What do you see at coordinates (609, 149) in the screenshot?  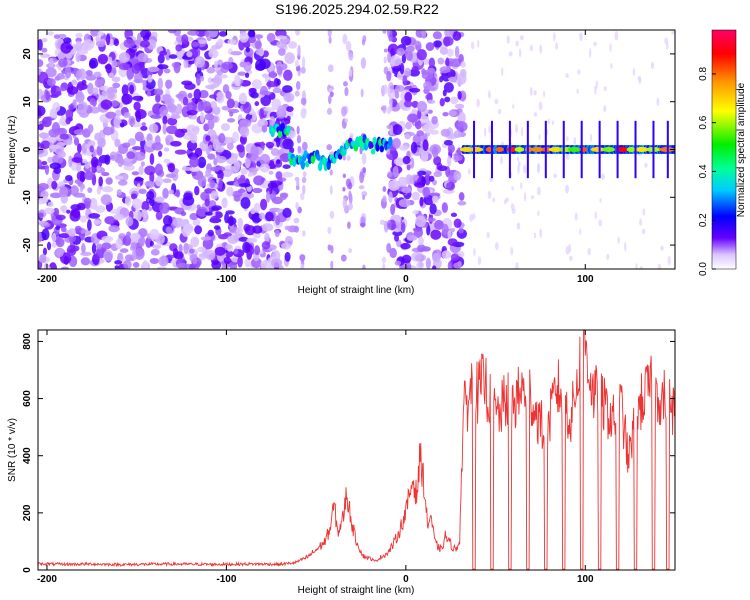 I see `signal-peak` at bounding box center [609, 149].